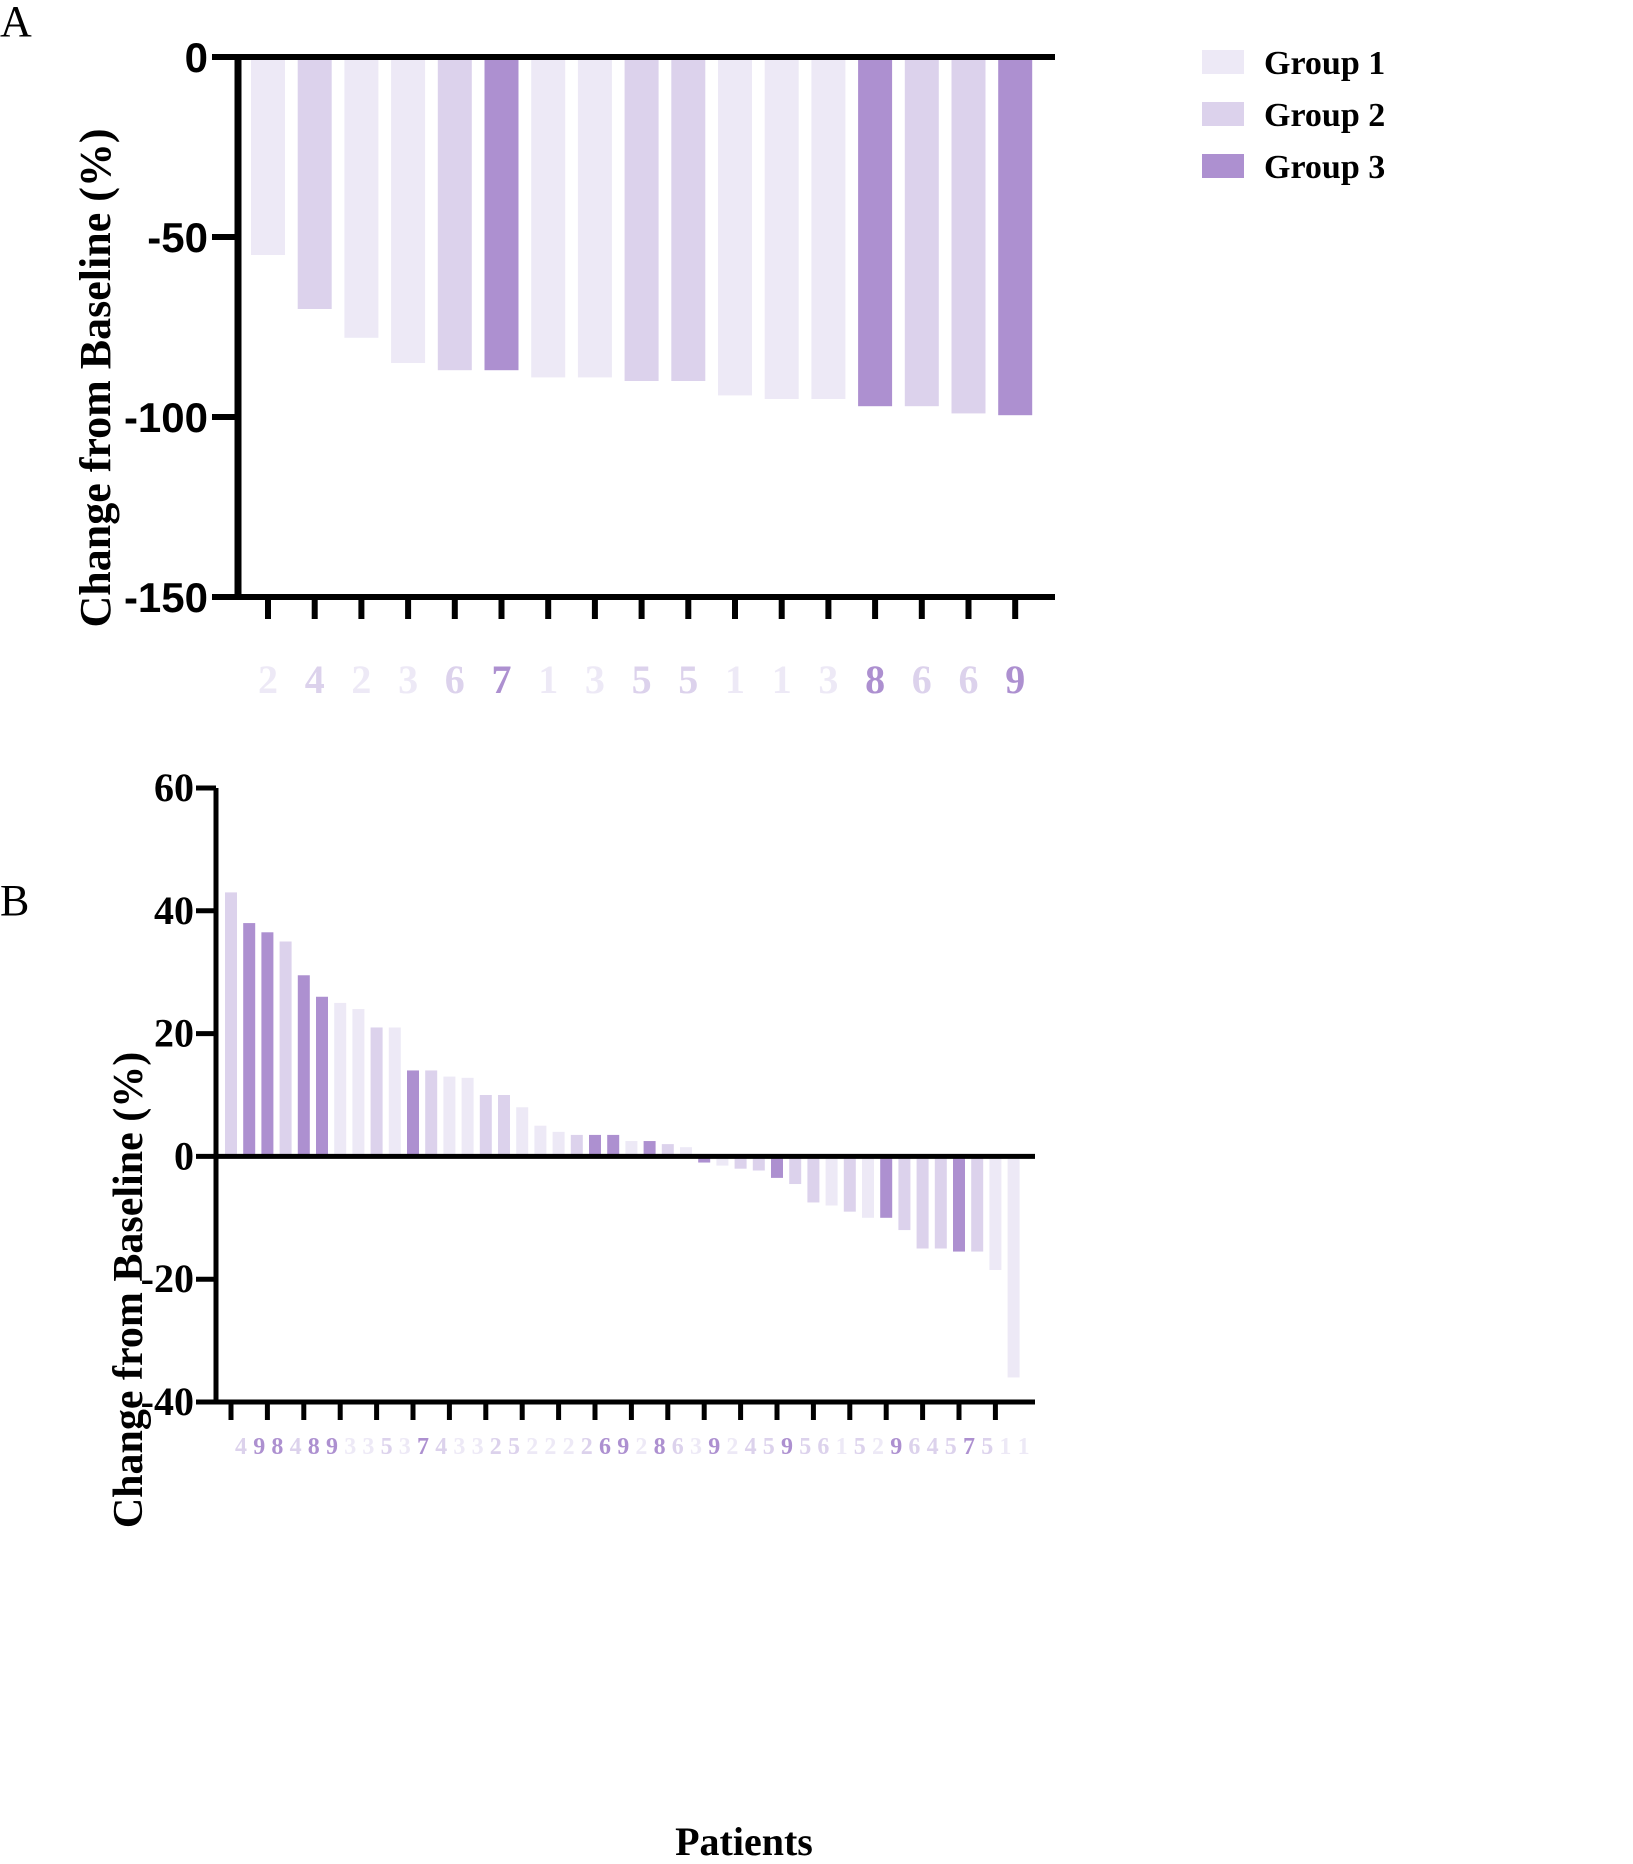 This screenshot has width=1633, height=1864. What do you see at coordinates (315, 679) in the screenshot?
I see `panel-a-category-label: 4` at bounding box center [315, 679].